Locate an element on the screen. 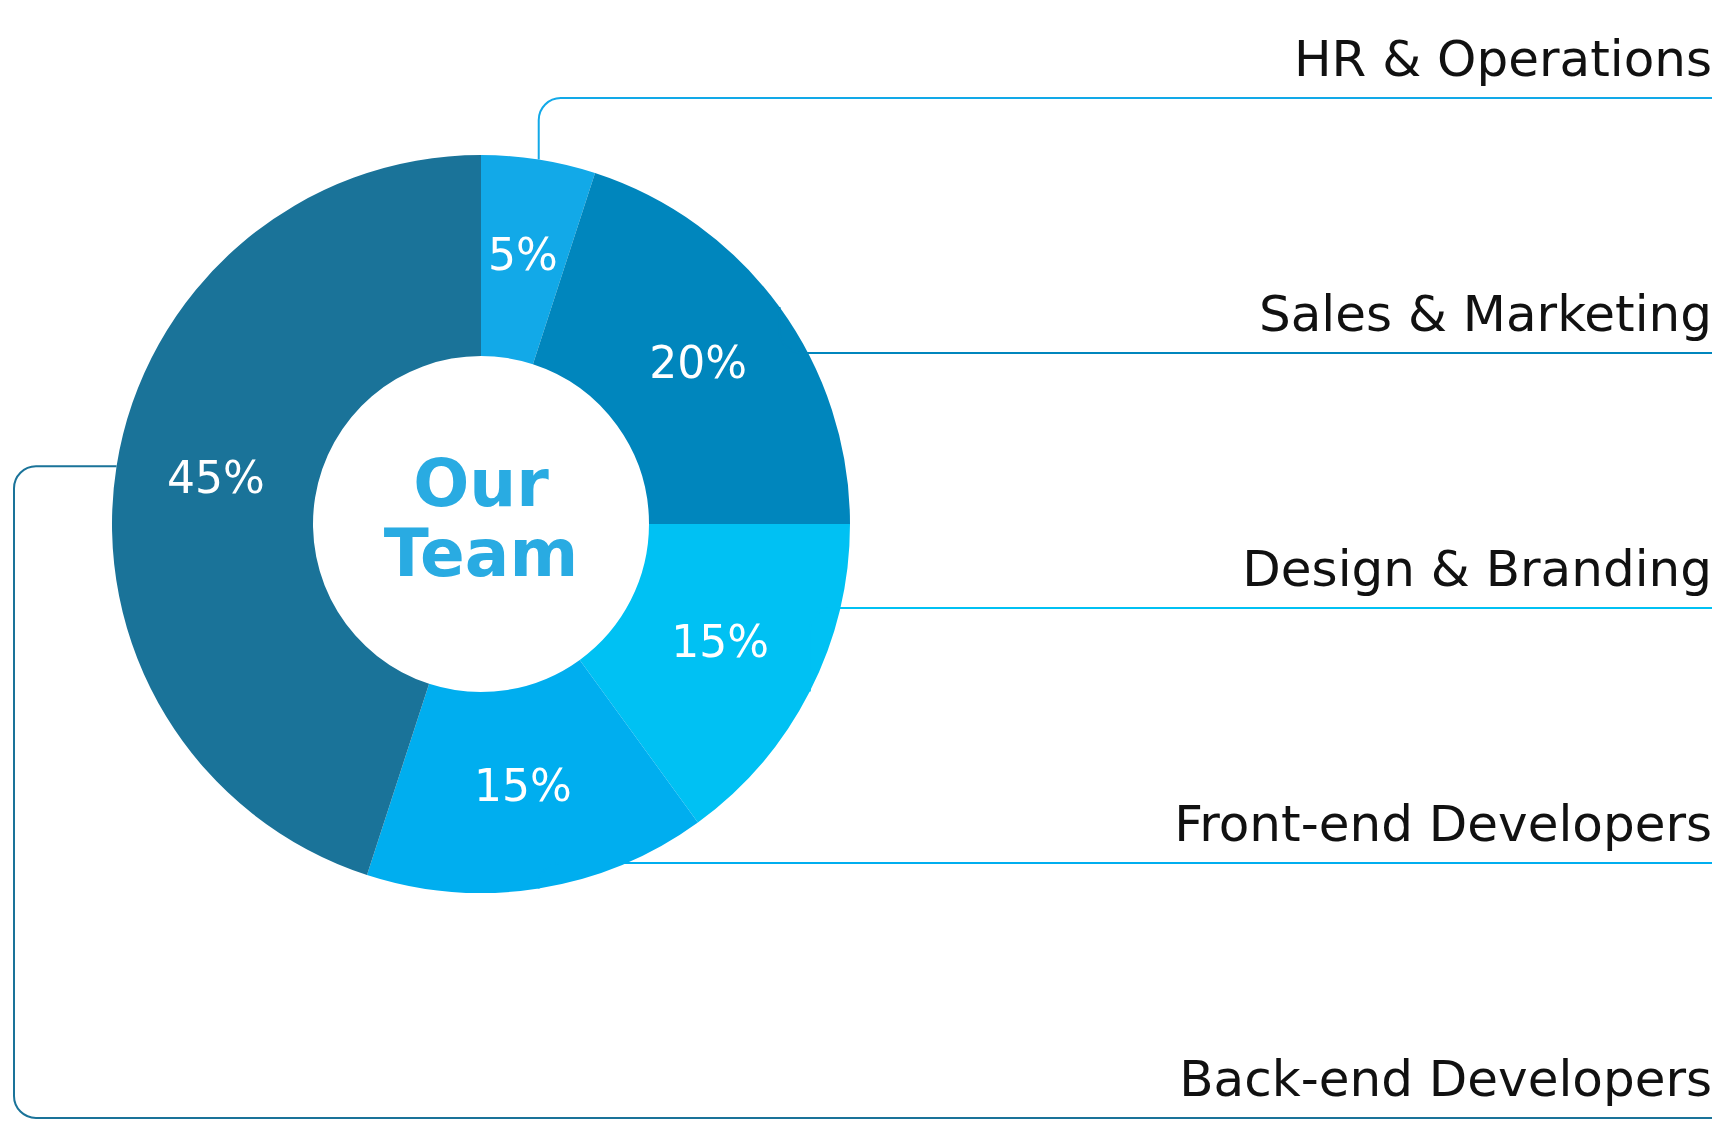 This screenshot has width=1726, height=1132. slice-label: Sales & Marketing is located at coordinates (1485, 314).